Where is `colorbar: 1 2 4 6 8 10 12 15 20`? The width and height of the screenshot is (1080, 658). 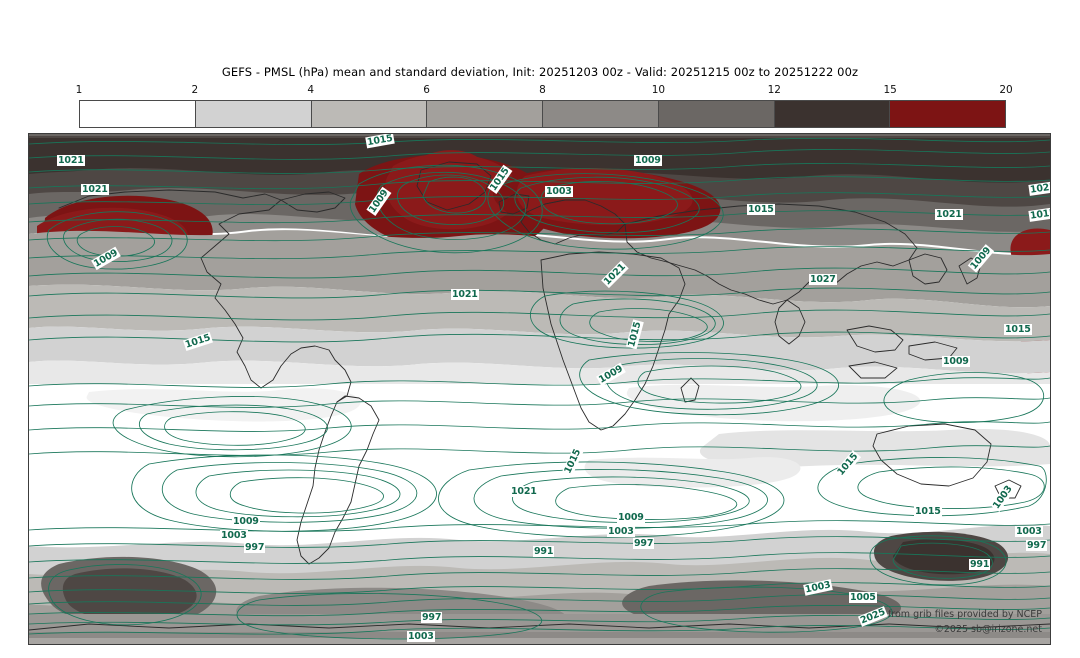 colorbar: 1 2 4 6 8 10 12 15 20 is located at coordinates (544, 106).